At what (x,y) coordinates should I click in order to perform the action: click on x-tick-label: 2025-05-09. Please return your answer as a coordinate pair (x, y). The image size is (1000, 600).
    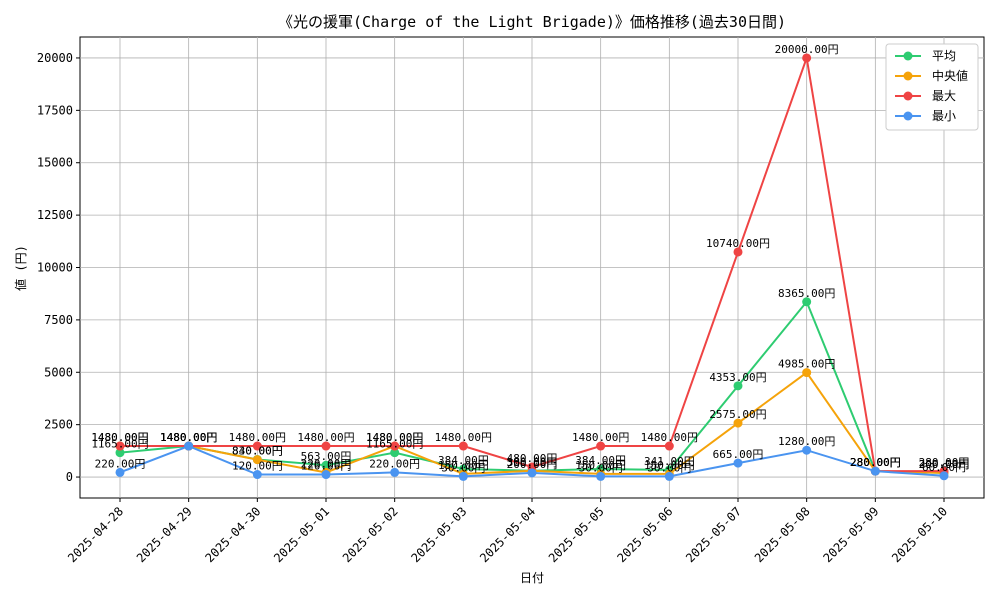
    Looking at the image, I should click on (850, 534).